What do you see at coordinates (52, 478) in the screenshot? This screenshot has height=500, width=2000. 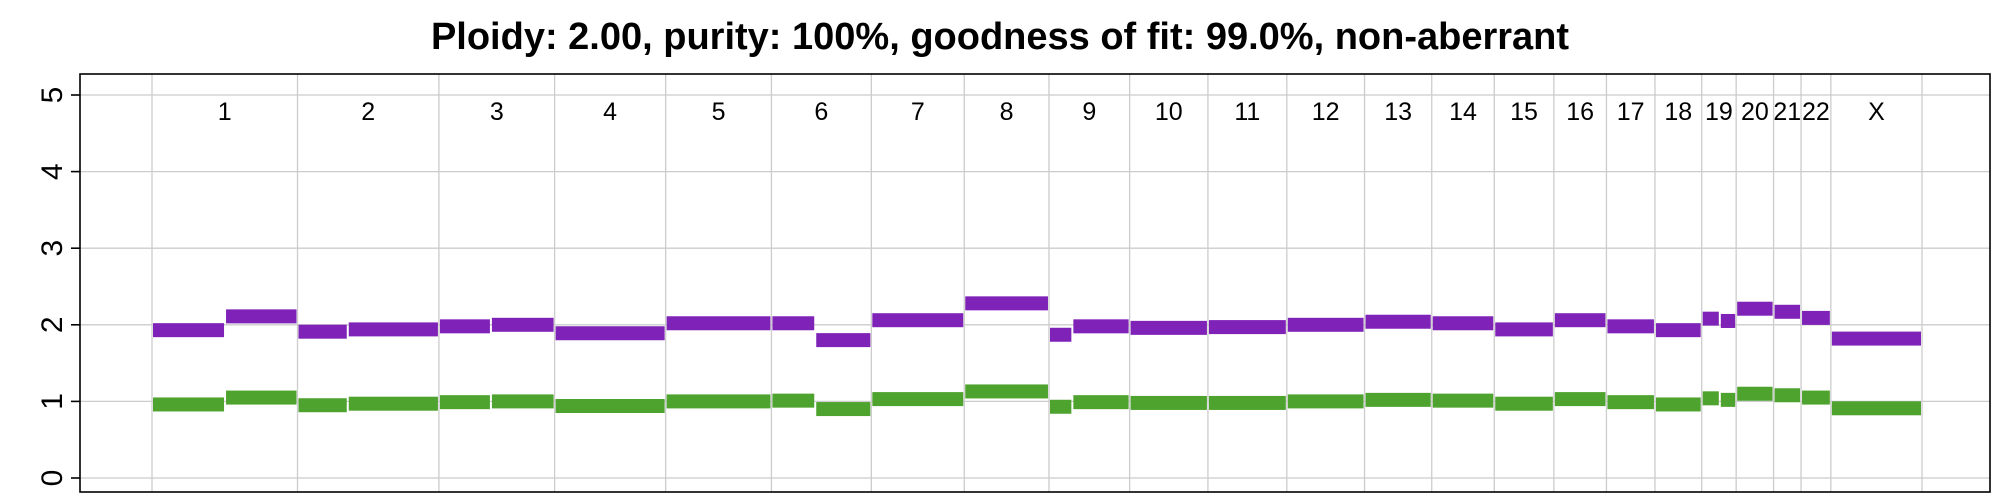 I see `y-tick-label: 0` at bounding box center [52, 478].